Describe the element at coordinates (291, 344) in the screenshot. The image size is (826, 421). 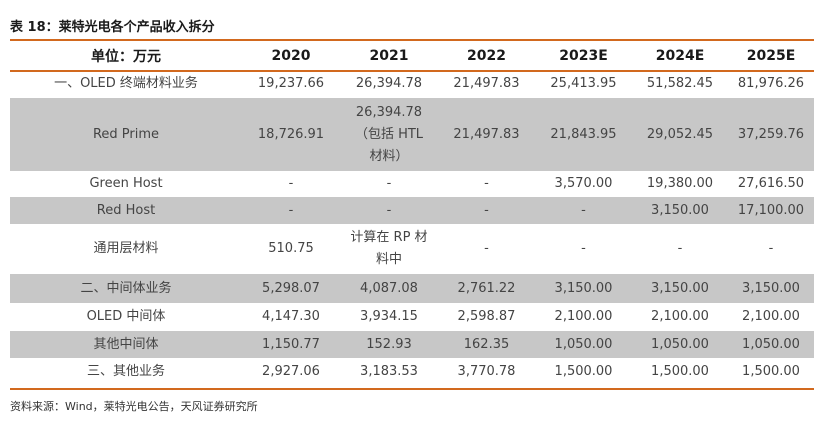
I see `cell-value: 1,150.77` at that location.